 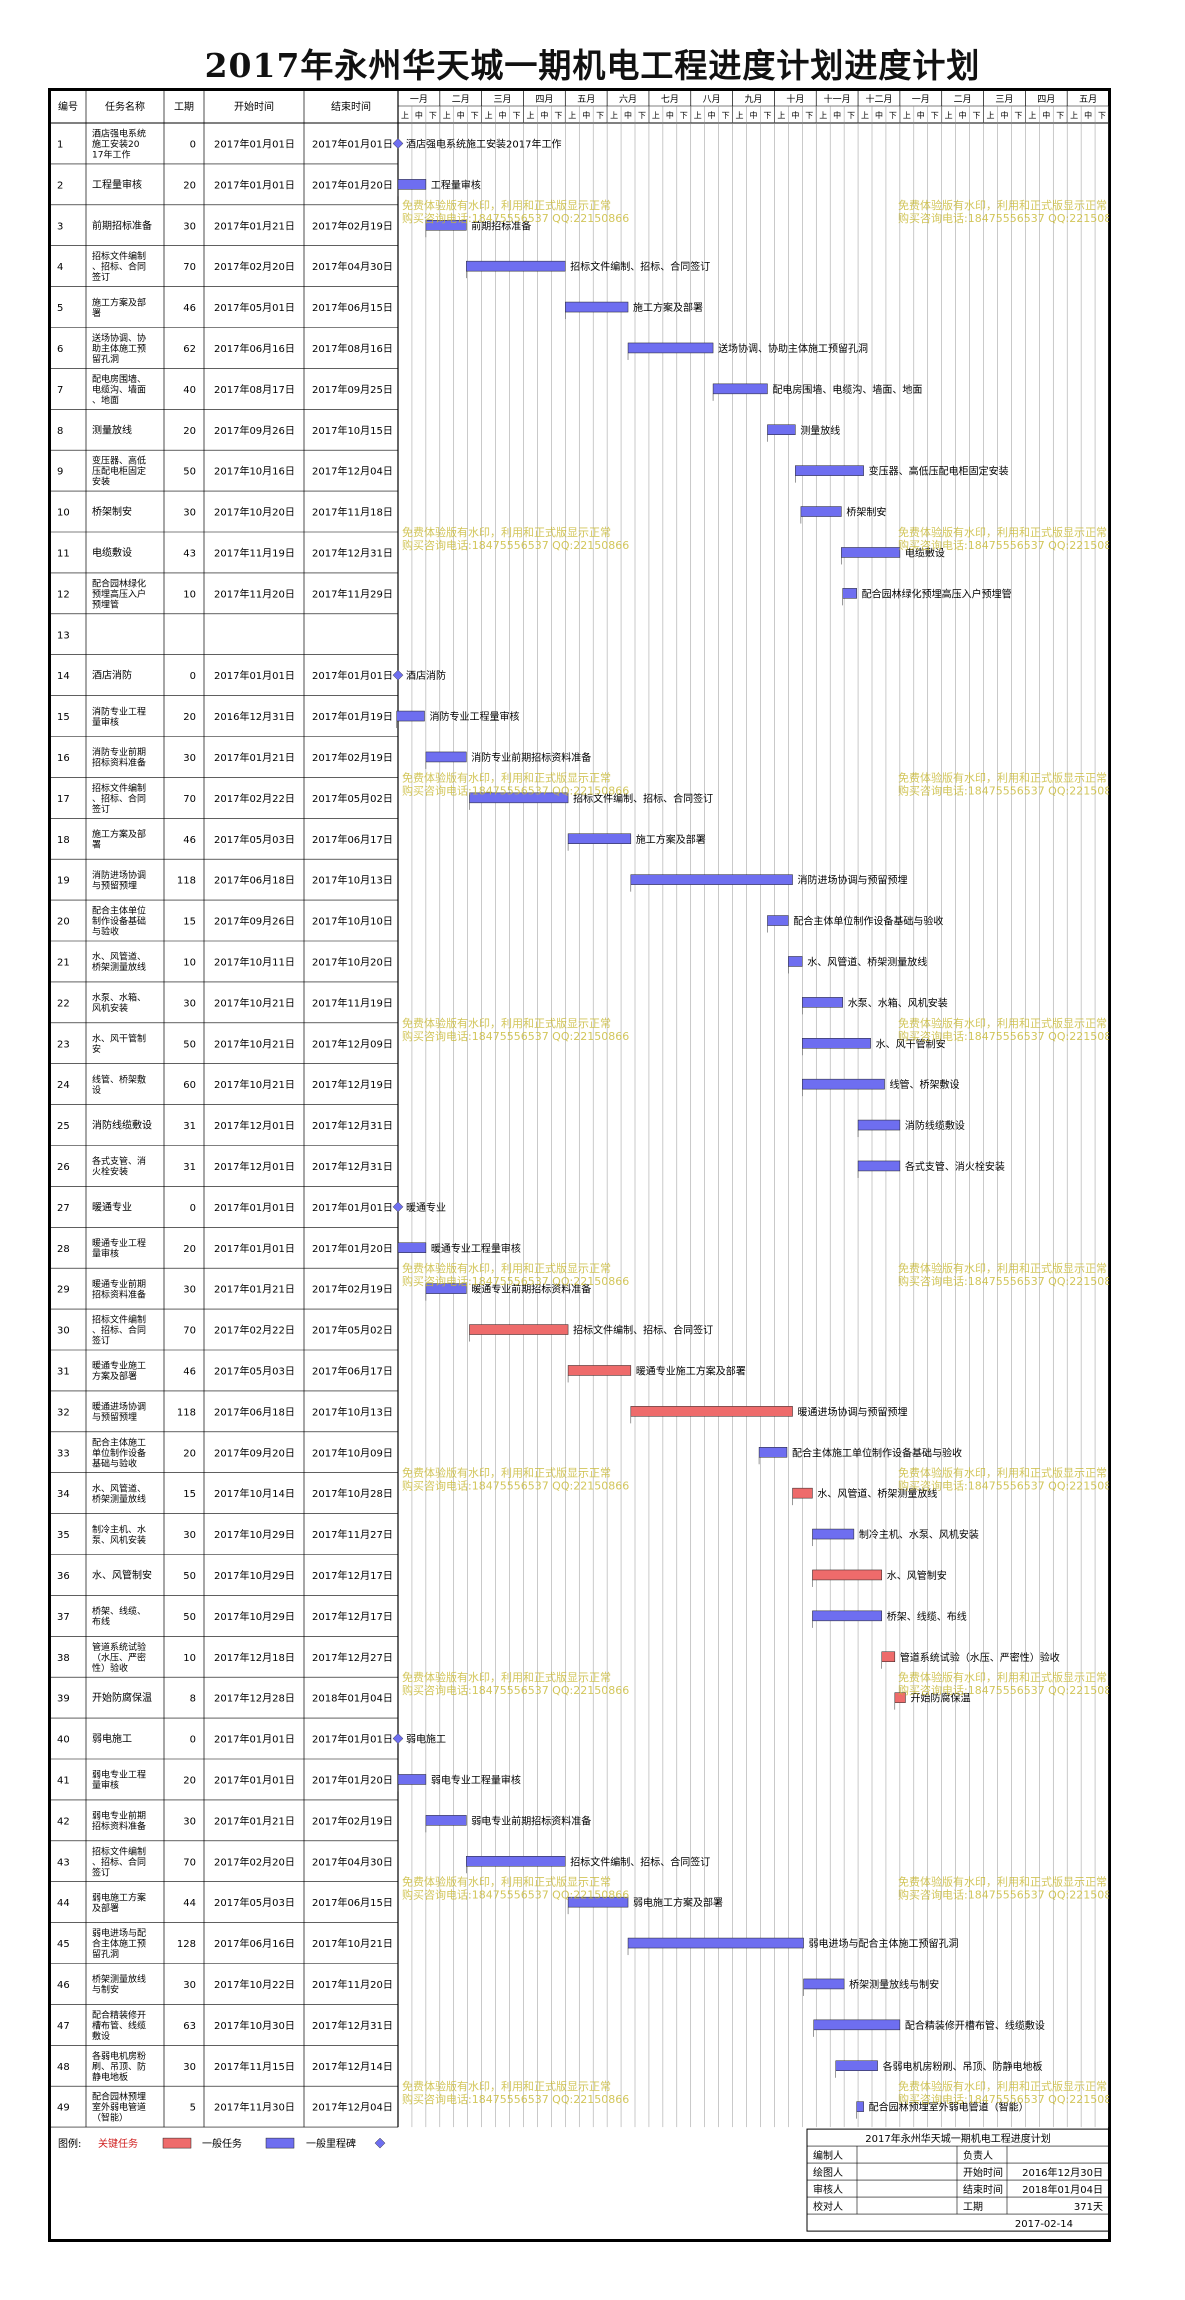 What do you see at coordinates (186, 1412) in the screenshot?
I see `task-duration: 118` at bounding box center [186, 1412].